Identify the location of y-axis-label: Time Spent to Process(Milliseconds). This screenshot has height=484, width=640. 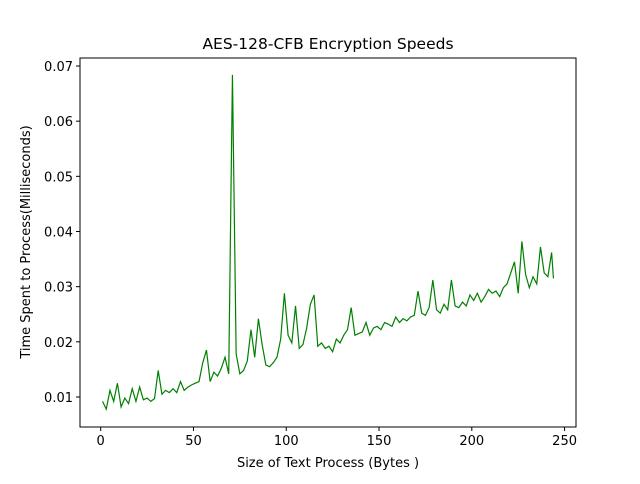
(26, 242).